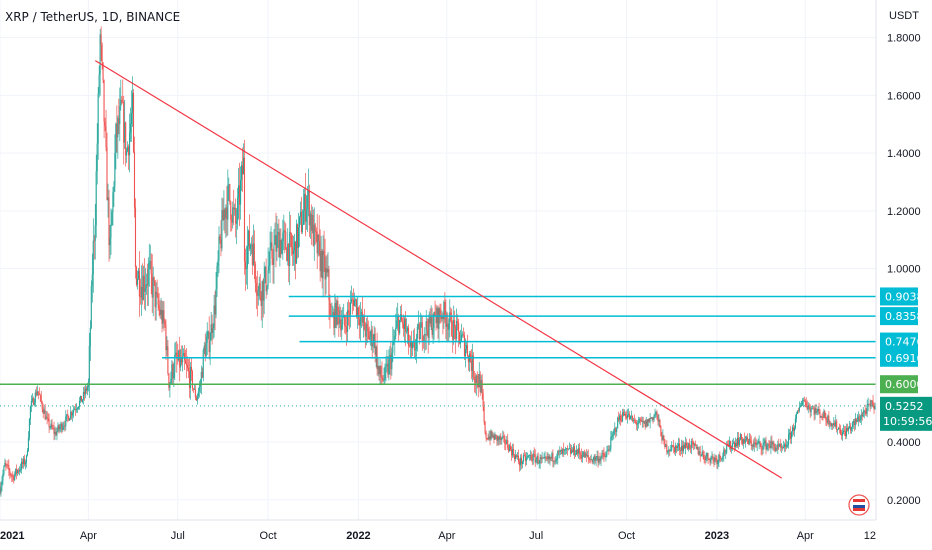  Describe the element at coordinates (859, 505) in the screenshot. I see `flag-icon` at that location.